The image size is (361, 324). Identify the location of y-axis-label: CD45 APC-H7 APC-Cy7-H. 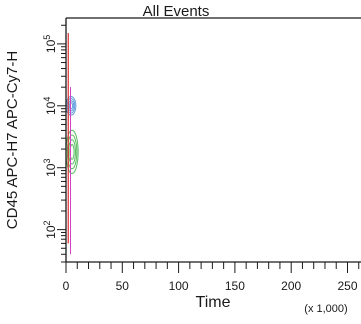
(12, 140).